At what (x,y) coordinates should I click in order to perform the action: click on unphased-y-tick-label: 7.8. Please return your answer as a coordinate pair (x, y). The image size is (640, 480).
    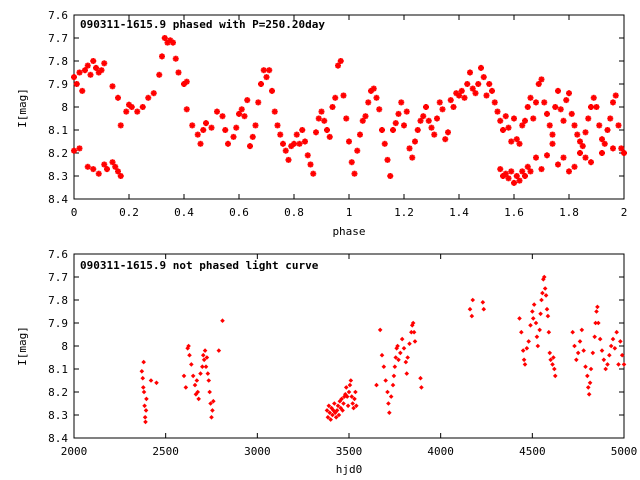
    Looking at the image, I should click on (58, 300).